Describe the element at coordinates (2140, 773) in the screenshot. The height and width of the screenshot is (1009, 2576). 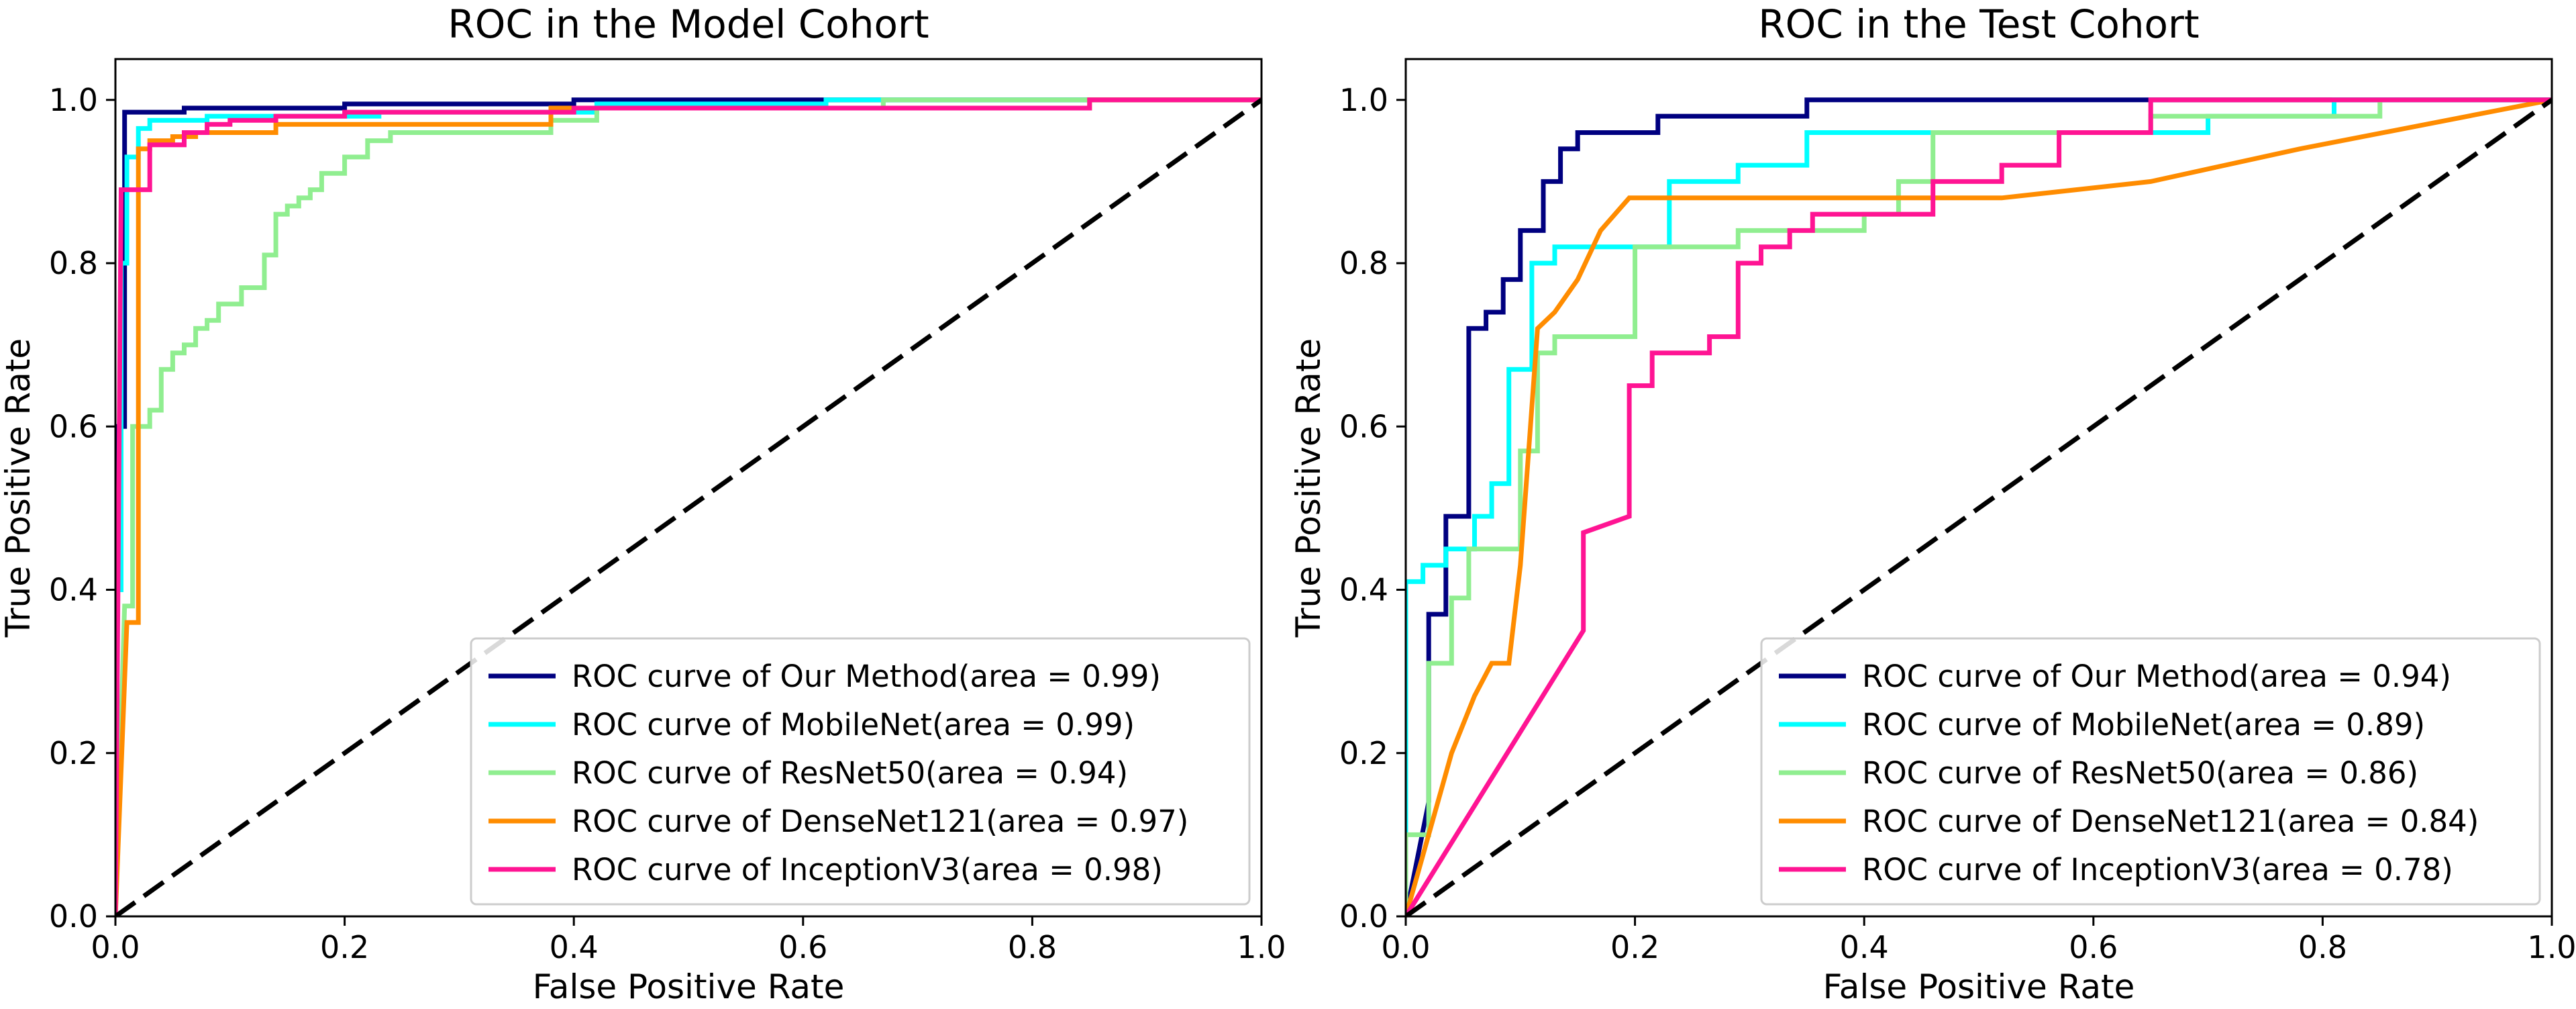
I see `legend-label-3: ROC curve of ResNet50(area = 0.86)` at that location.